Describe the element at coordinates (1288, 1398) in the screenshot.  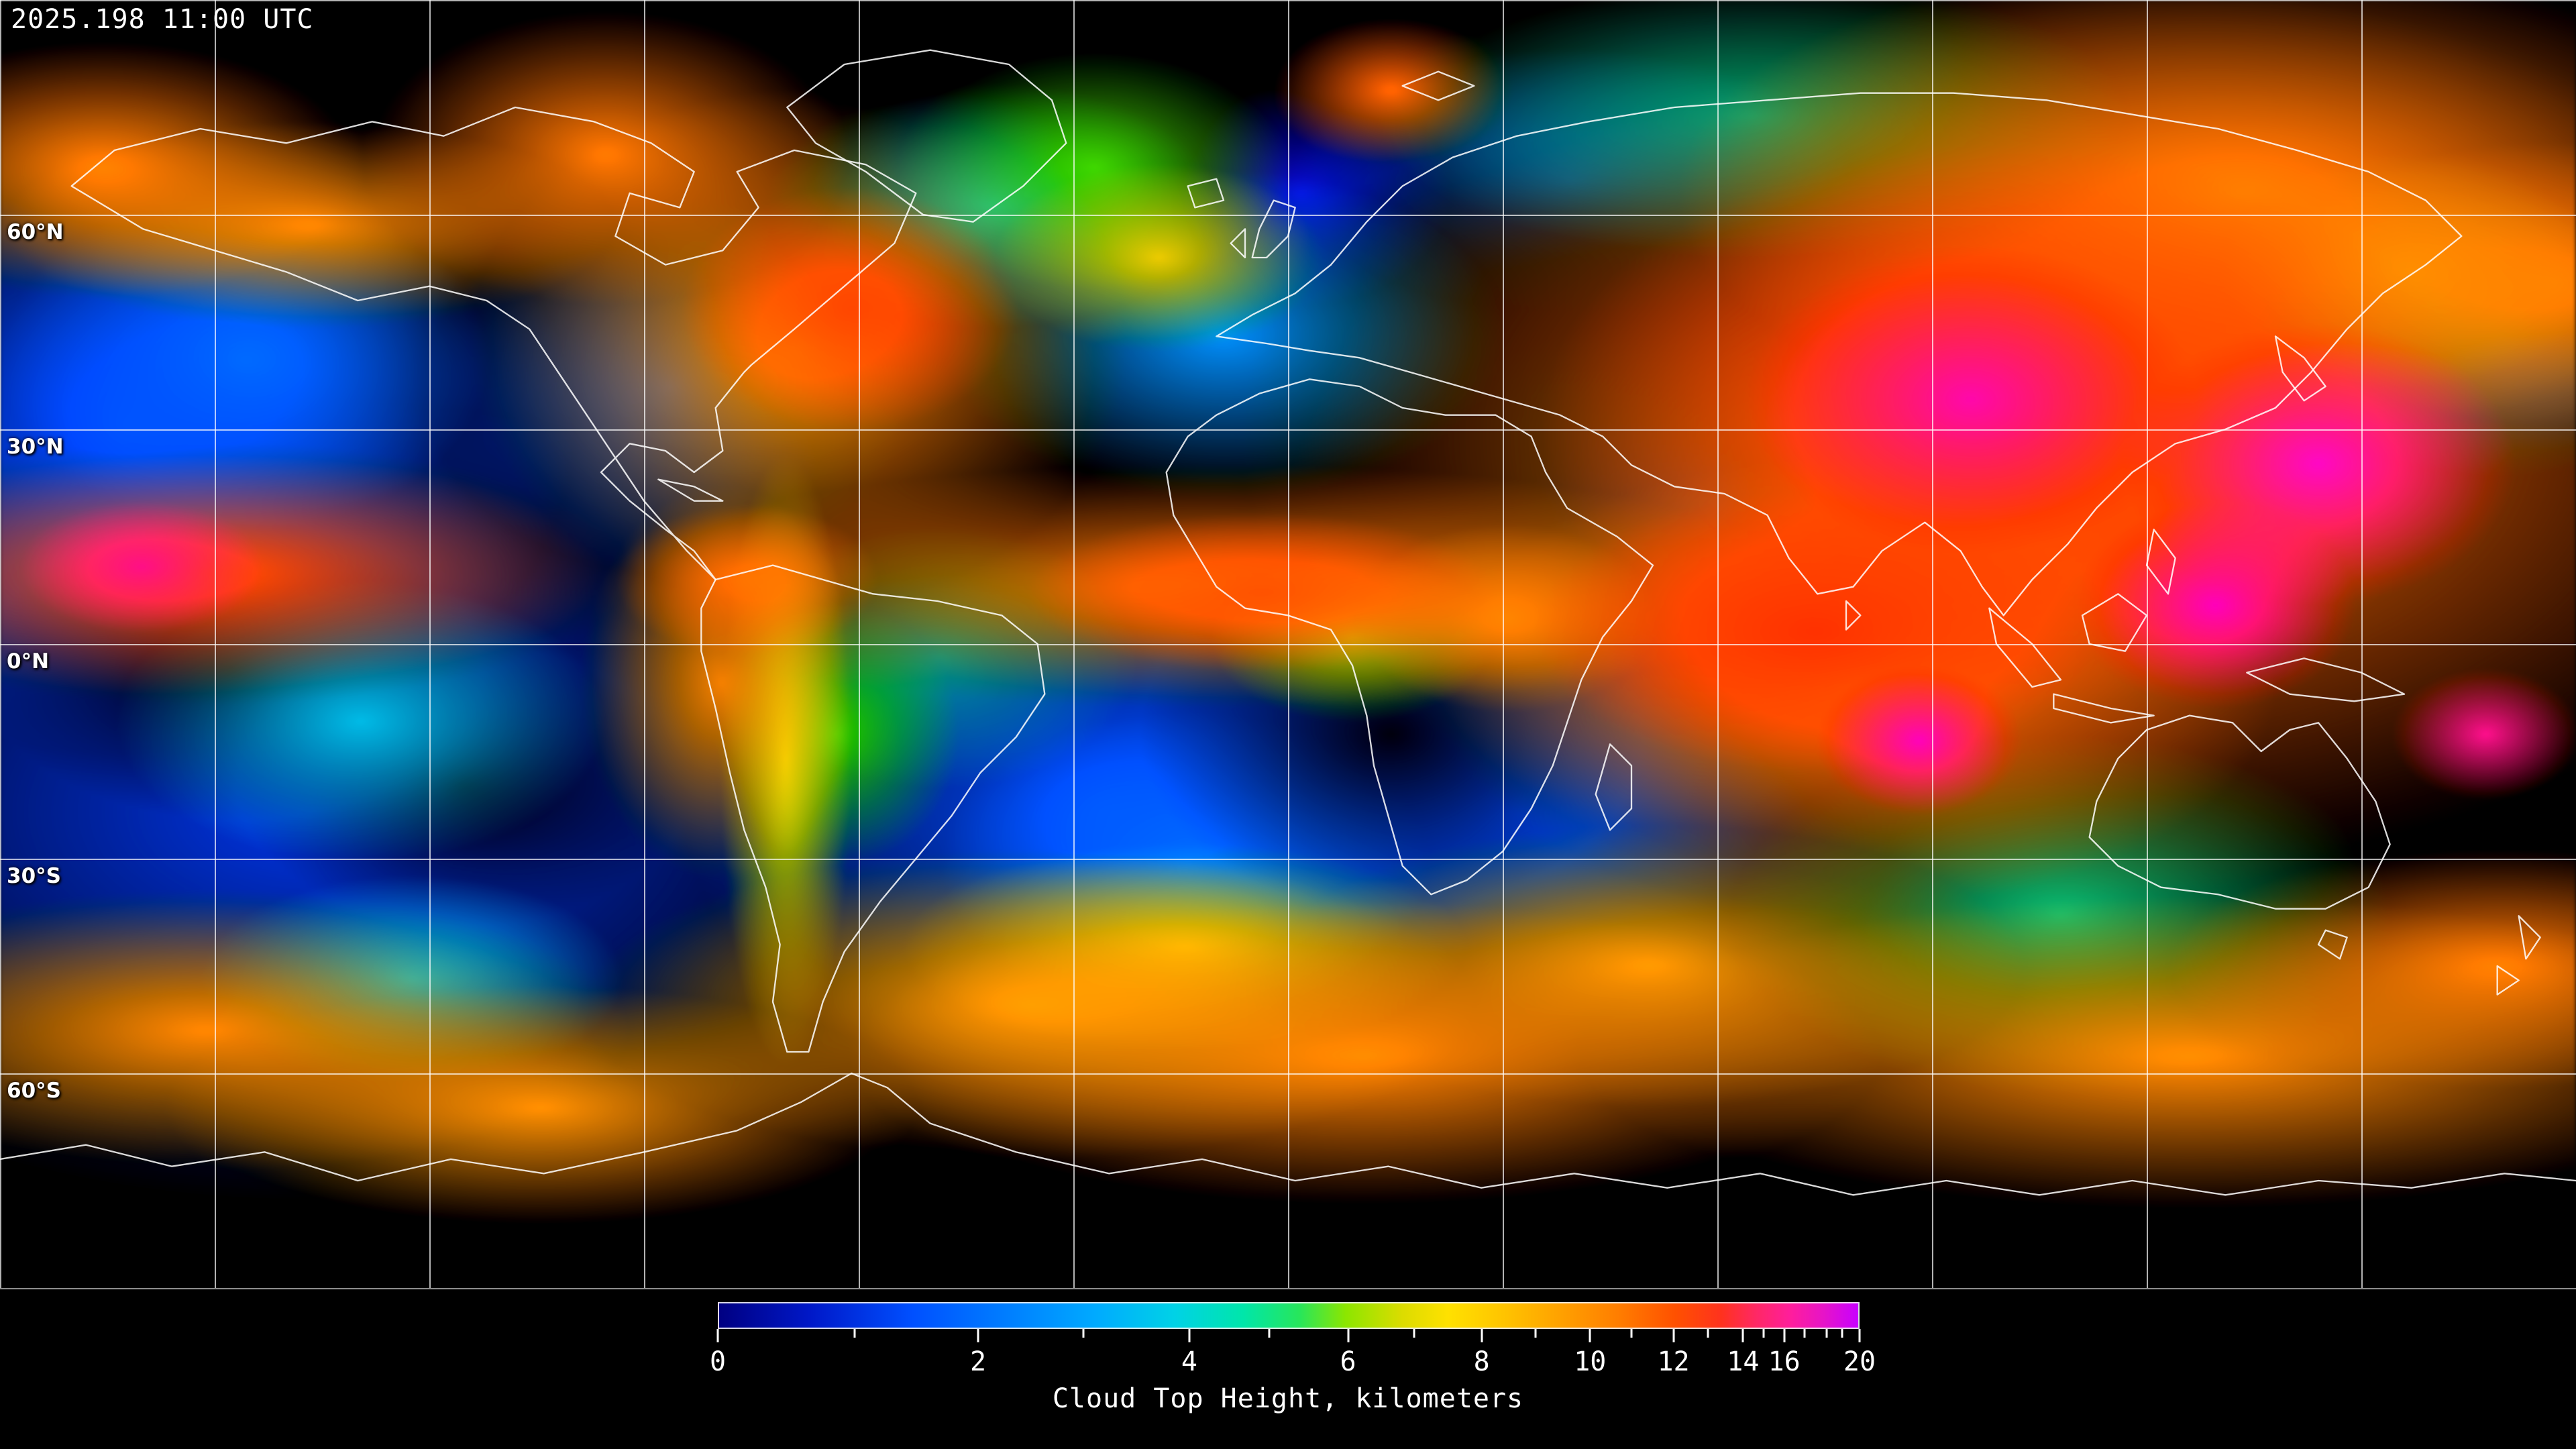
I see `colorbar-title: Cloud Top Height, kilometers` at that location.